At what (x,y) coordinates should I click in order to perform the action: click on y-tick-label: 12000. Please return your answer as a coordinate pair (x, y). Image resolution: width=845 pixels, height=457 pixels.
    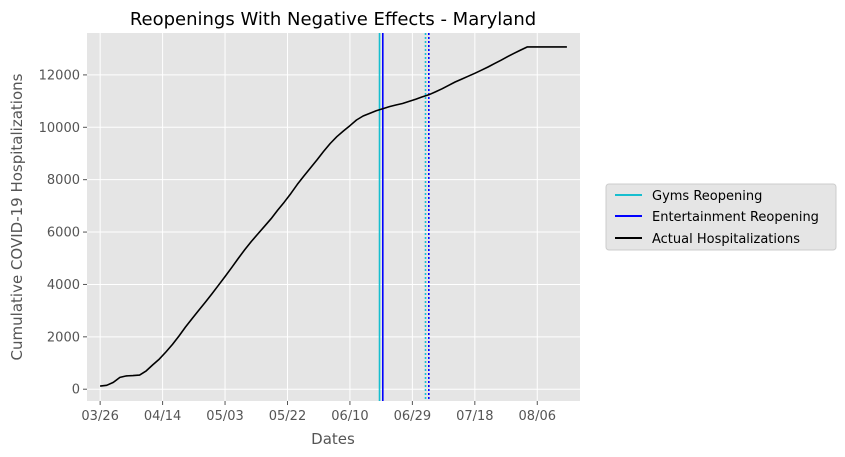
    Looking at the image, I should click on (59, 75).